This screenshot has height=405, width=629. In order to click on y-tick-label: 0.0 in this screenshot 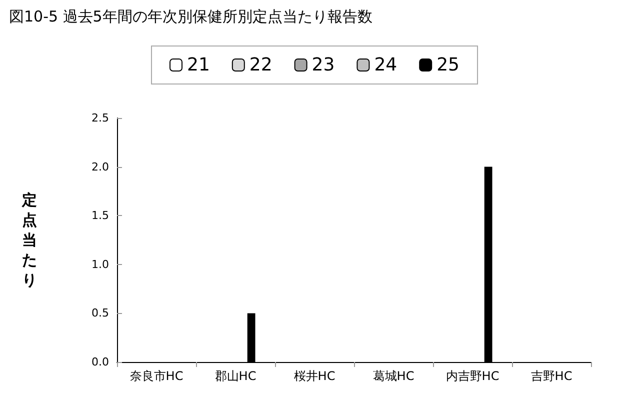, I will do `click(100, 362)`.